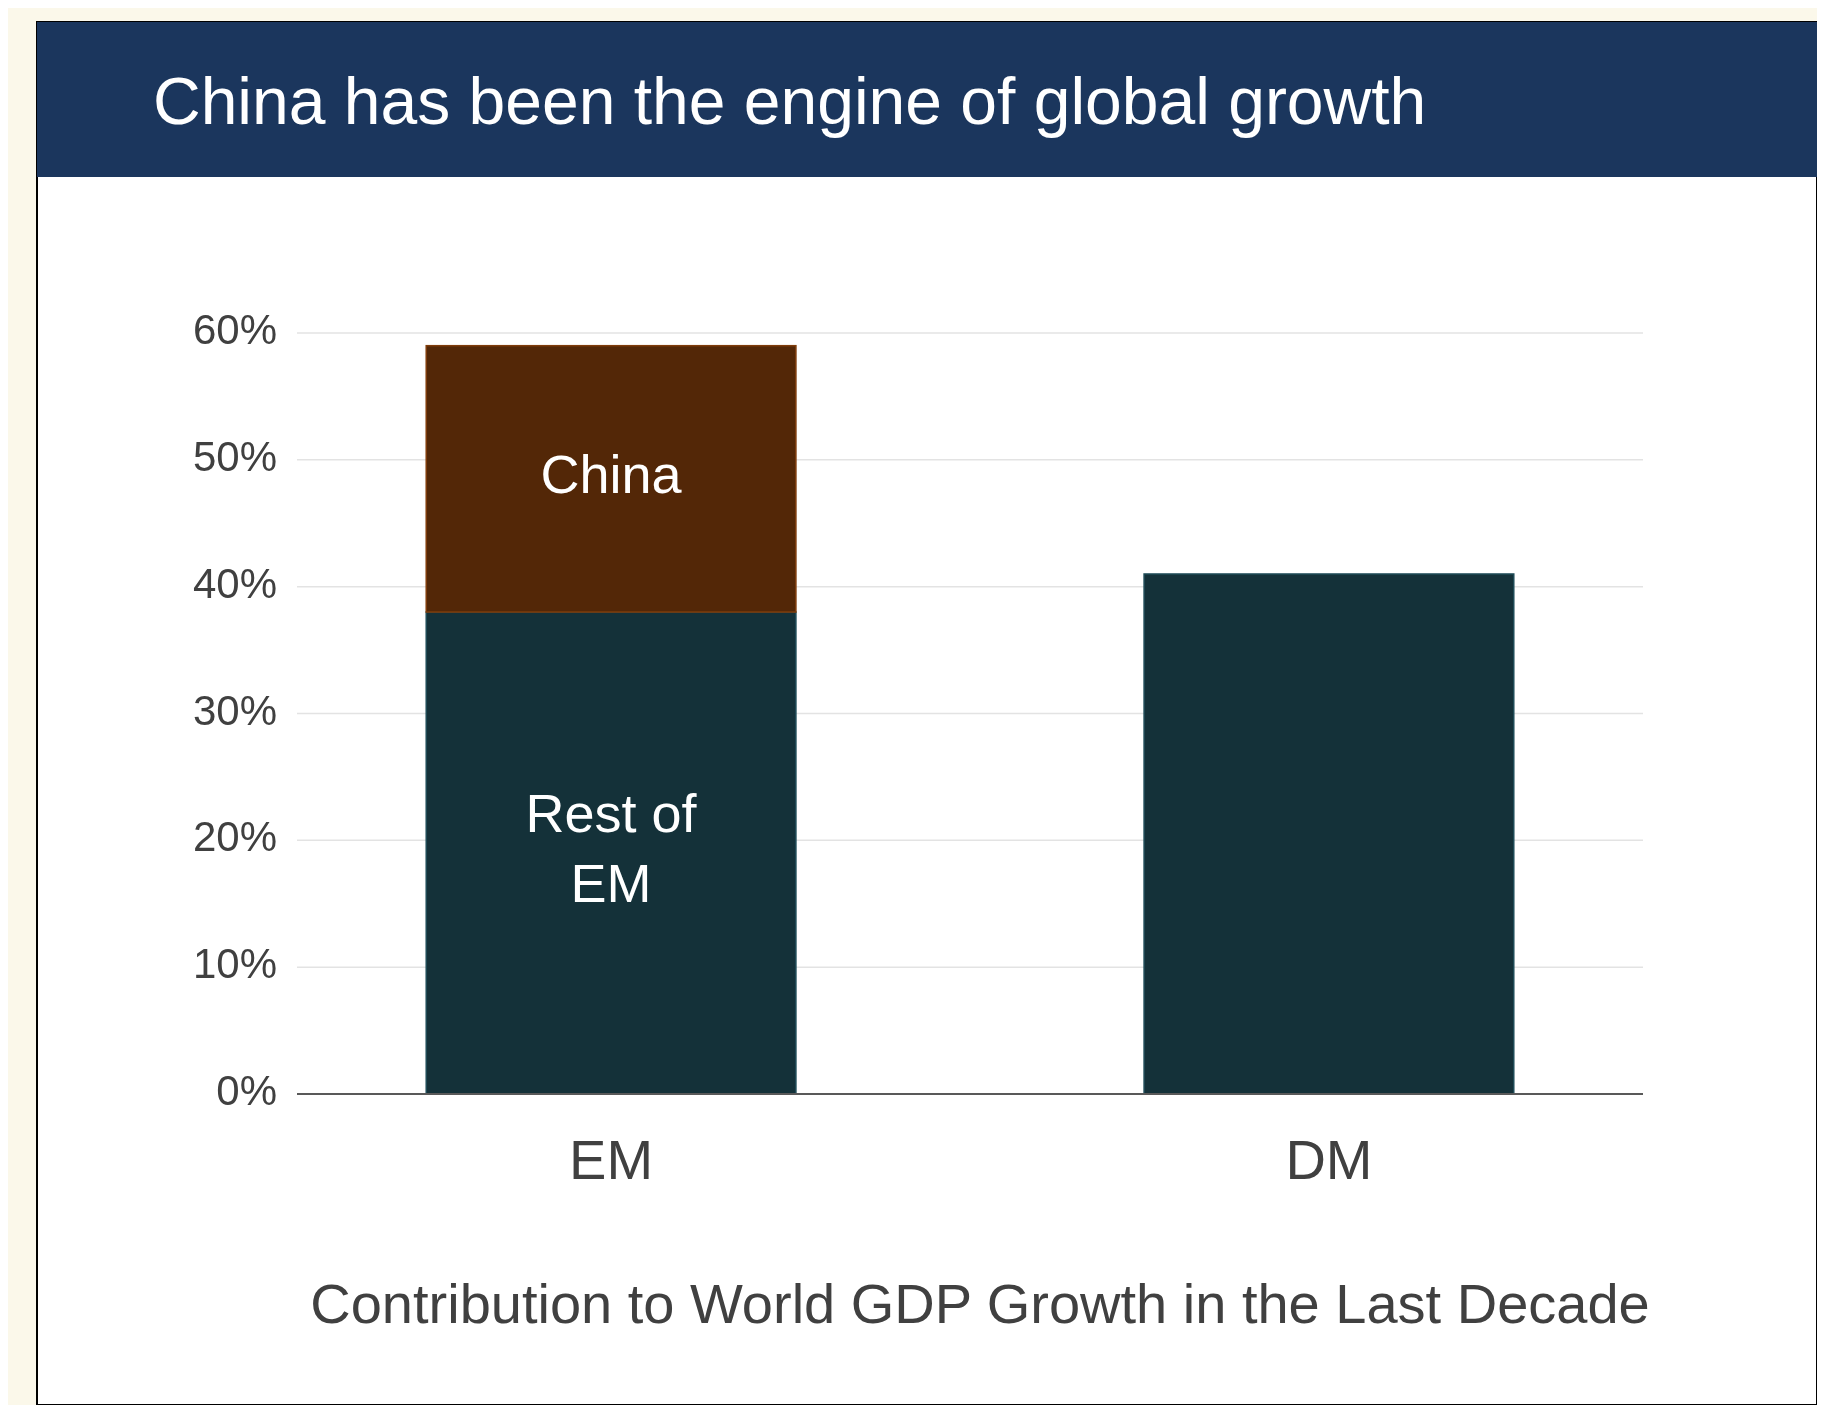 The width and height of the screenshot is (1825, 1413). What do you see at coordinates (980, 1303) in the screenshot?
I see `x-axis-title: Contribution to World GDP Growth in the Last Decade` at bounding box center [980, 1303].